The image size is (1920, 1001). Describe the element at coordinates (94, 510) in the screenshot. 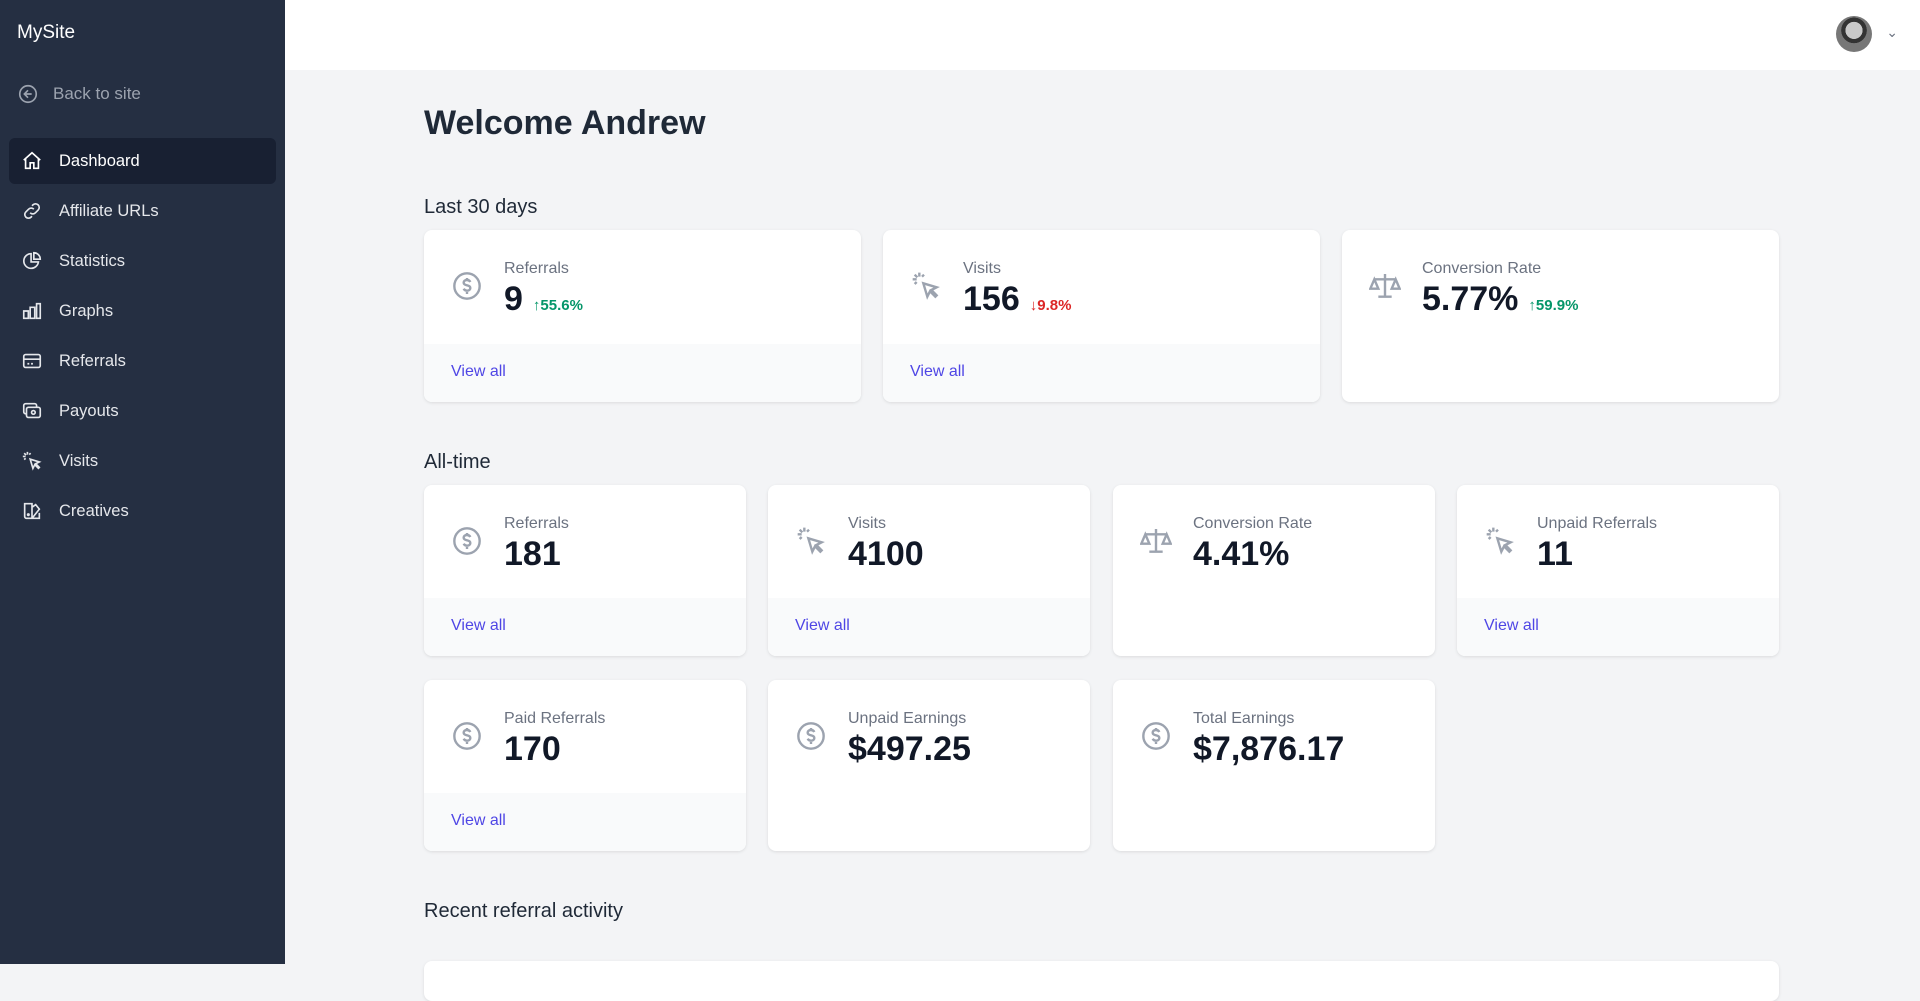

I see `sidebar-item-label: Creatives` at that location.